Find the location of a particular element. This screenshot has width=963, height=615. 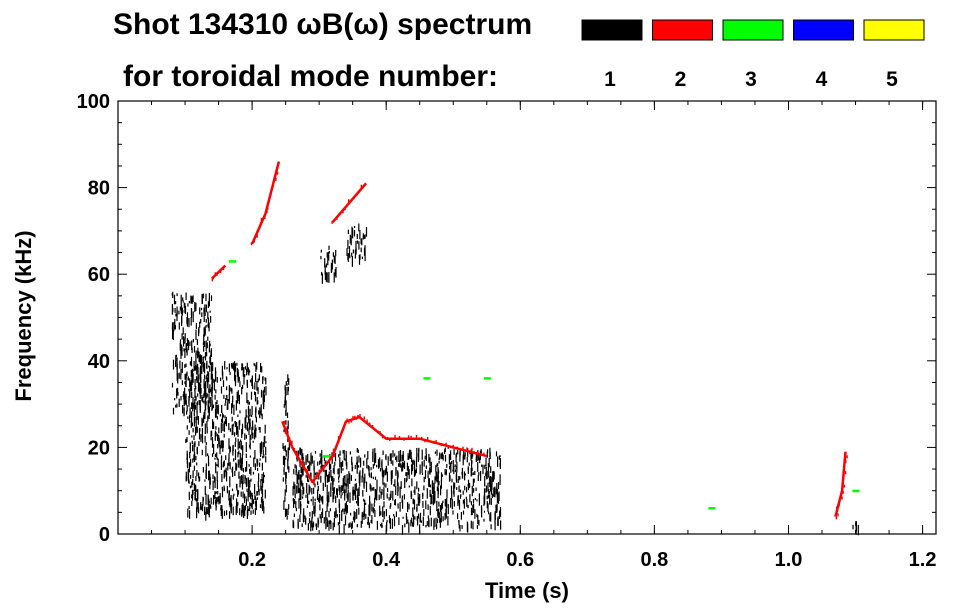

x-tick-label: 0.2 is located at coordinates (252, 560).